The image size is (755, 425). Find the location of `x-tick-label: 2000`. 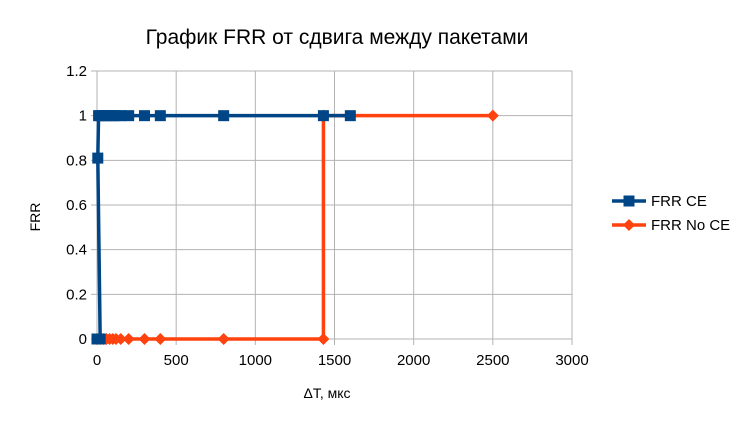

x-tick-label: 2000 is located at coordinates (413, 360).